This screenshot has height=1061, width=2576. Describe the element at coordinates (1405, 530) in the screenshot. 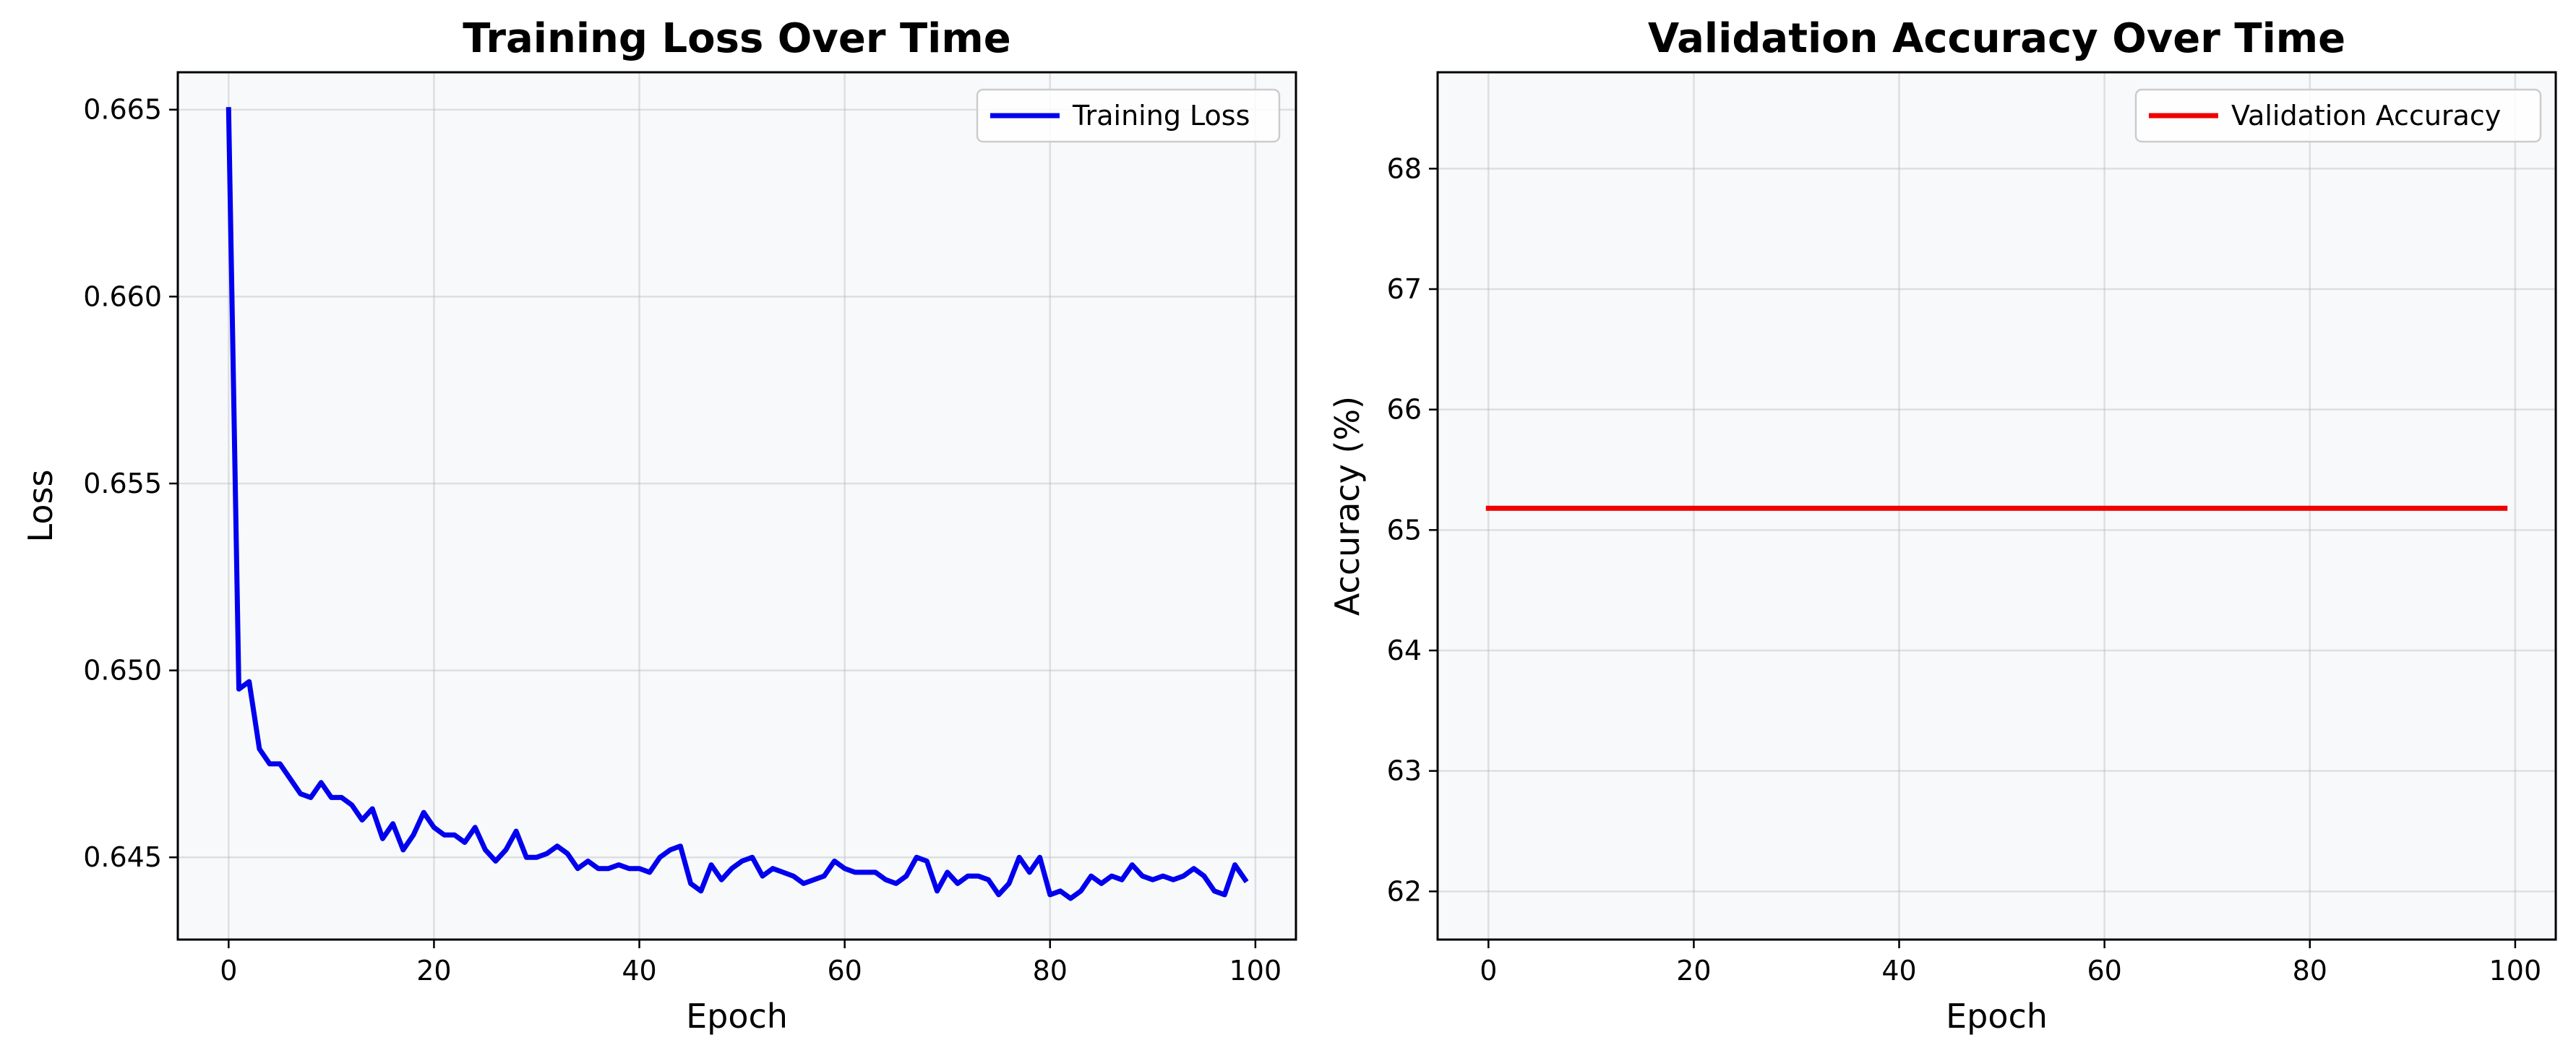

I see `y-tick-label: 65` at that location.